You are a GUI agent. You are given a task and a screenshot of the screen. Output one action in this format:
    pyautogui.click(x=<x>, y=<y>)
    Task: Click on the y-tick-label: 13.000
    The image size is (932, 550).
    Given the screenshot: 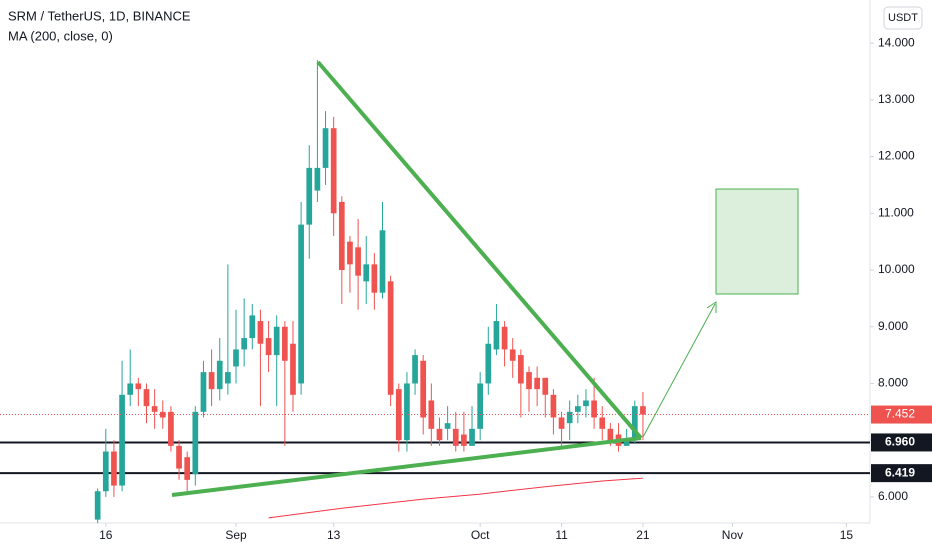 What is the action you would take?
    pyautogui.click(x=896, y=99)
    